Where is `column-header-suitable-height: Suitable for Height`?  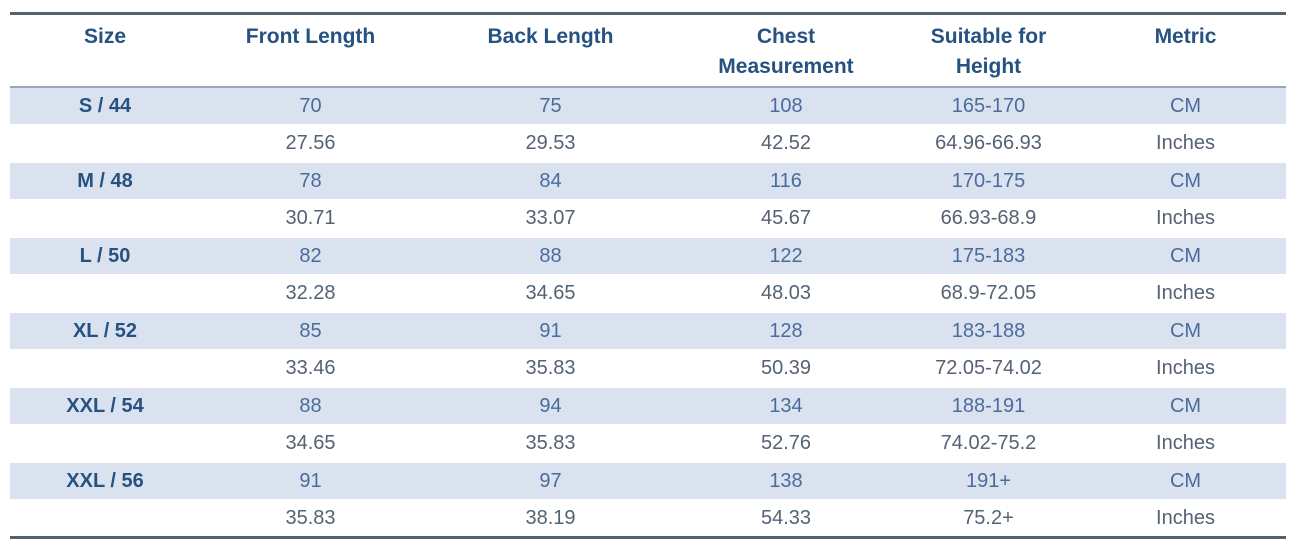 column-header-suitable-height: Suitable for Height is located at coordinates (988, 50).